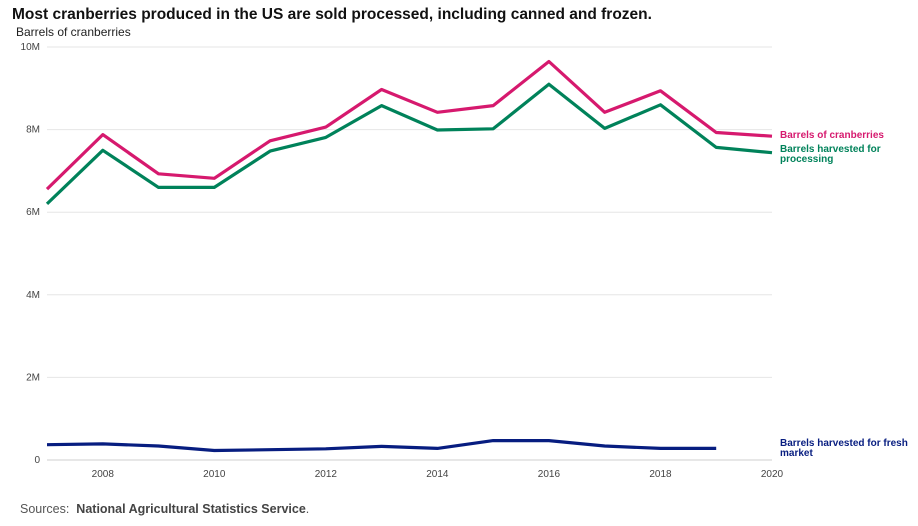 Image resolution: width=918 pixels, height=526 pixels. What do you see at coordinates (806, 159) in the screenshot?
I see `series-label-processing-cont: processing` at bounding box center [806, 159].